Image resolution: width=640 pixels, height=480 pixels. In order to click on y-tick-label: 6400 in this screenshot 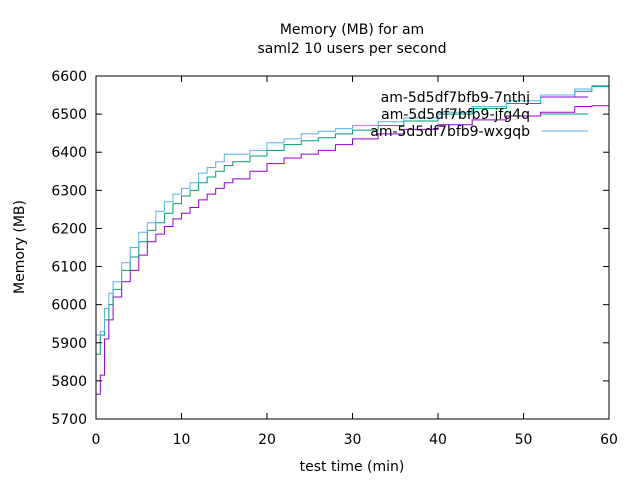, I will do `click(69, 153)`.